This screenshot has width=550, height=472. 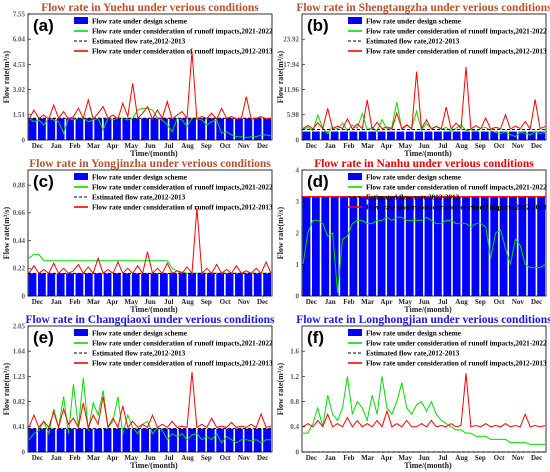 What do you see at coordinates (315, 337) in the screenshot?
I see `panel-label: (f)` at bounding box center [315, 337].